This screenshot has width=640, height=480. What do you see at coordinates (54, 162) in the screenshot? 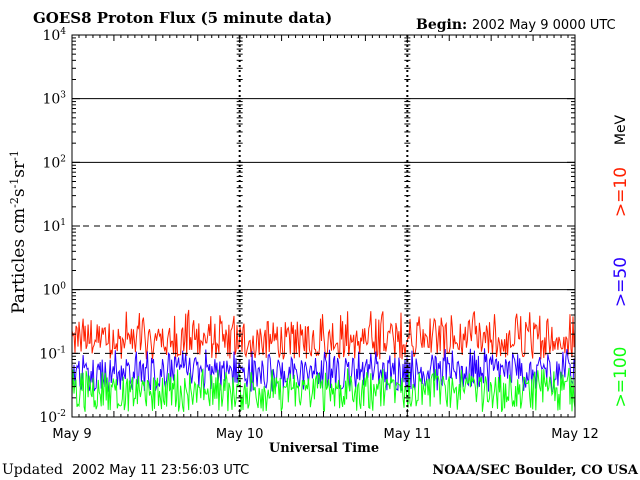
I see `y-tick-label: 102` at bounding box center [54, 162].